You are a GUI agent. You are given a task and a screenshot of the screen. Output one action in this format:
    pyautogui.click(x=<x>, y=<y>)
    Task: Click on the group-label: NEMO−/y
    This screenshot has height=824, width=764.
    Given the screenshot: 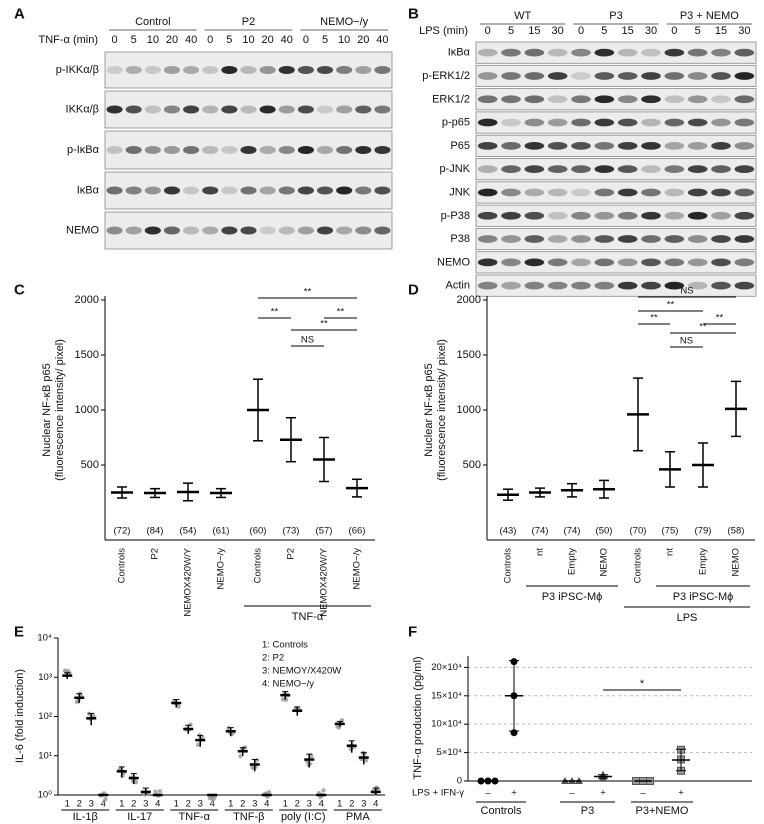 What is the action you would take?
    pyautogui.click(x=344, y=22)
    